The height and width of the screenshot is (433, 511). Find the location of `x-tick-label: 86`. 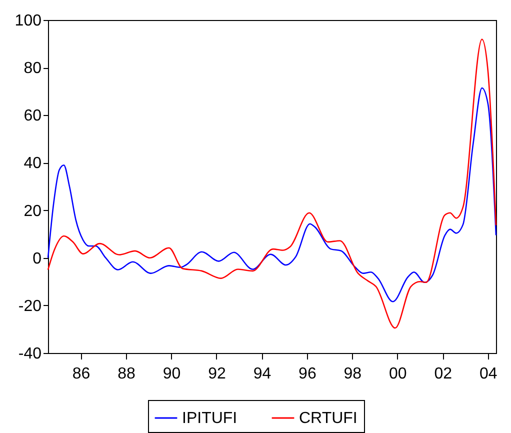

x-tick-label: 86 is located at coordinates (81, 374).